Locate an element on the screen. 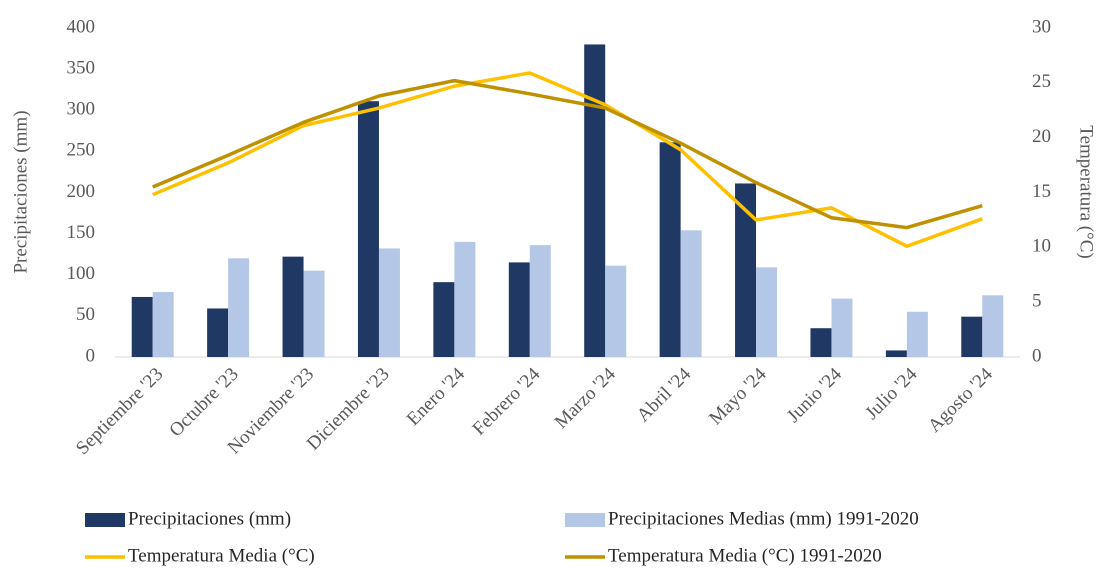  x-tick-label: Febrero '24 is located at coordinates (507, 401).